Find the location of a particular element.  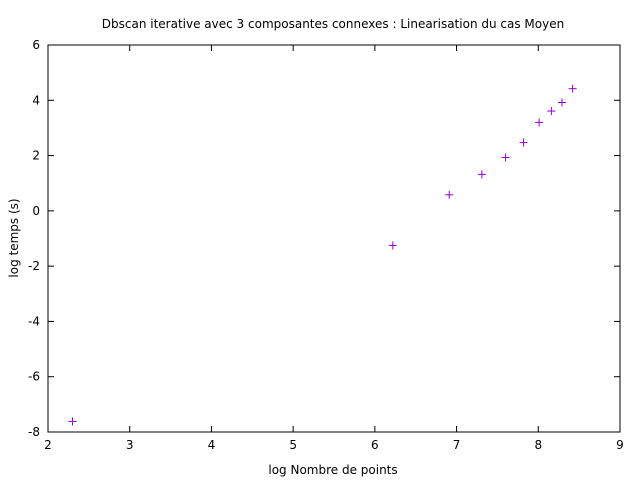

y-tick-label: -2 is located at coordinates (34, 266).